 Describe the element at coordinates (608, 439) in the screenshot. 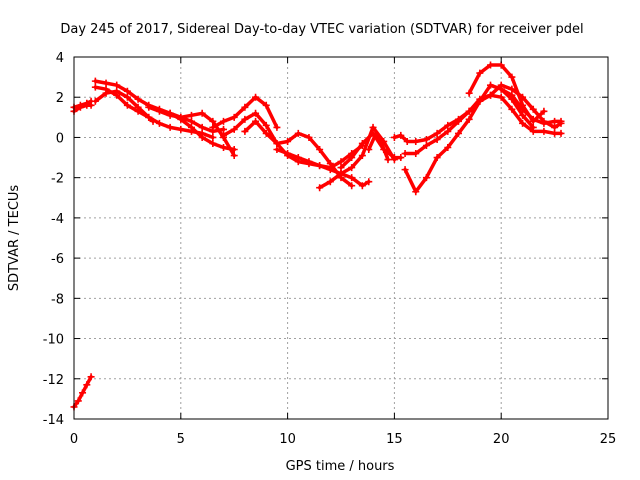

I see `x-tick-label: 25` at that location.